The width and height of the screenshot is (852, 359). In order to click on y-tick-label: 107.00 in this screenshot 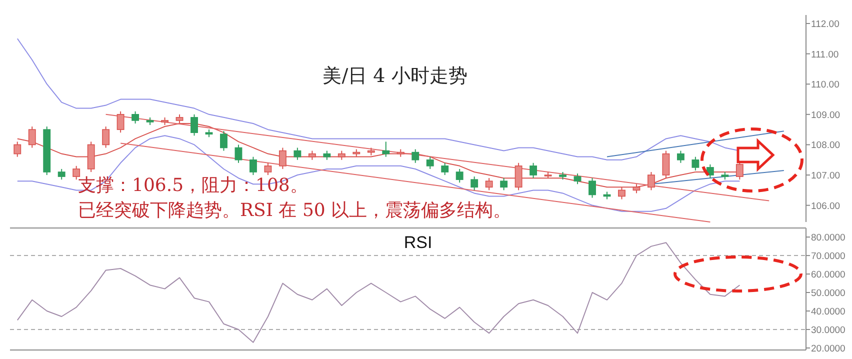, I will do `click(825, 176)`.